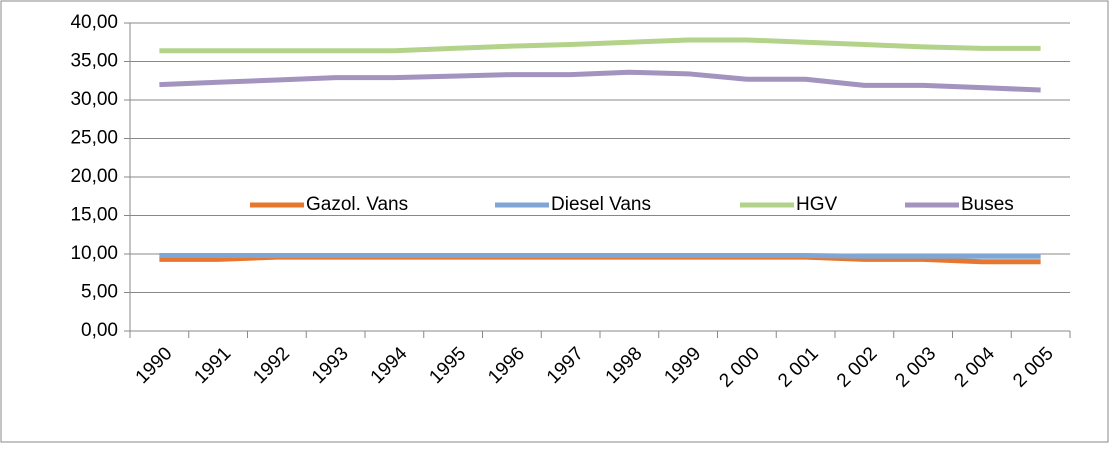 This screenshot has height=449, width=1110. I want to click on legend-label: Buses, so click(987, 204).